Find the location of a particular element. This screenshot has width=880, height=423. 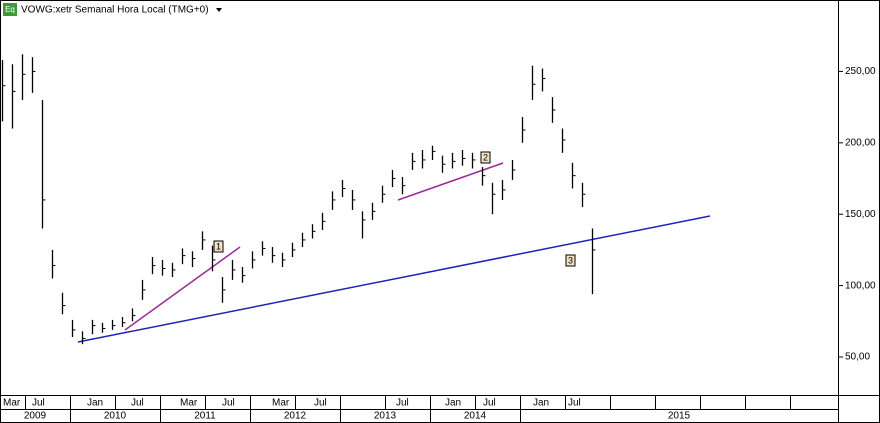

y-tick-label: 150,00 is located at coordinates (860, 214).